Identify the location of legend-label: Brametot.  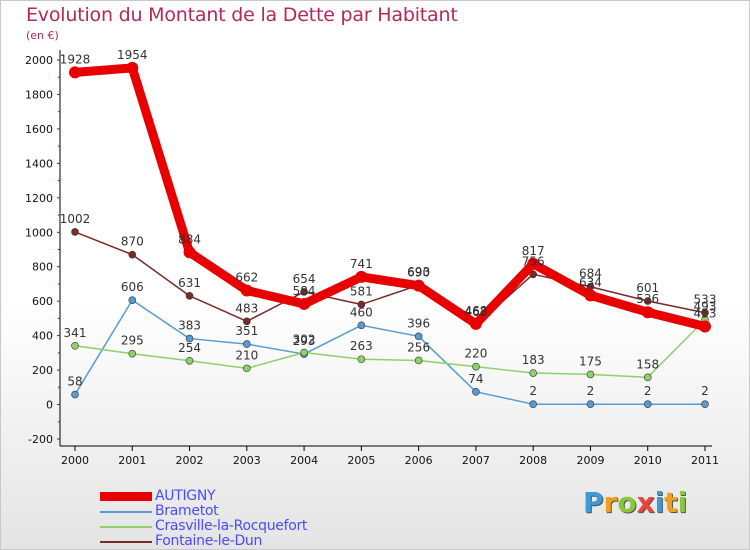
(187, 511).